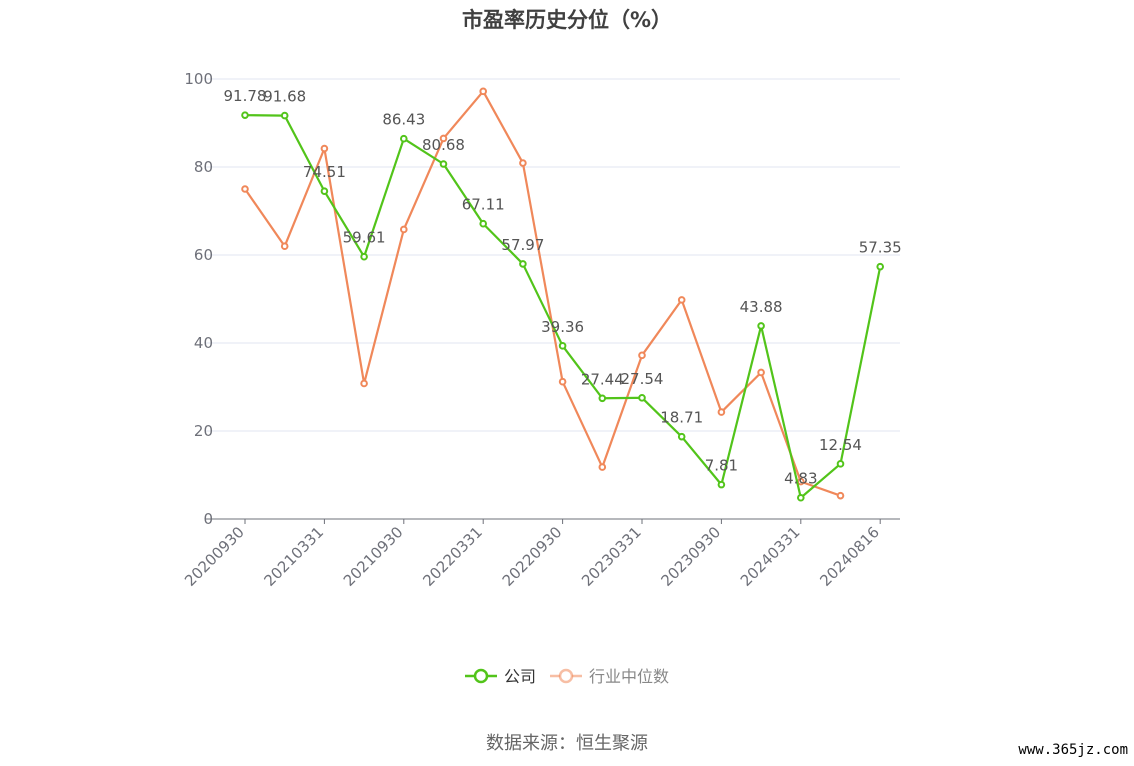 The height and width of the screenshot is (766, 1134). What do you see at coordinates (284, 97) in the screenshot?
I see `data-label: 91.68` at bounding box center [284, 97].